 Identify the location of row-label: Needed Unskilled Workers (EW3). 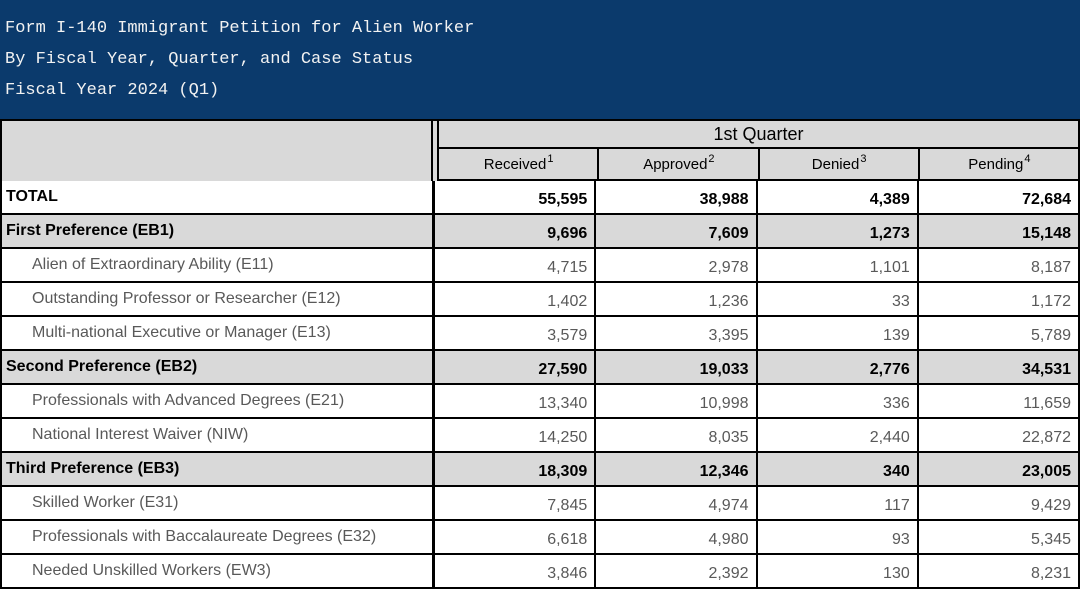
(218, 571).